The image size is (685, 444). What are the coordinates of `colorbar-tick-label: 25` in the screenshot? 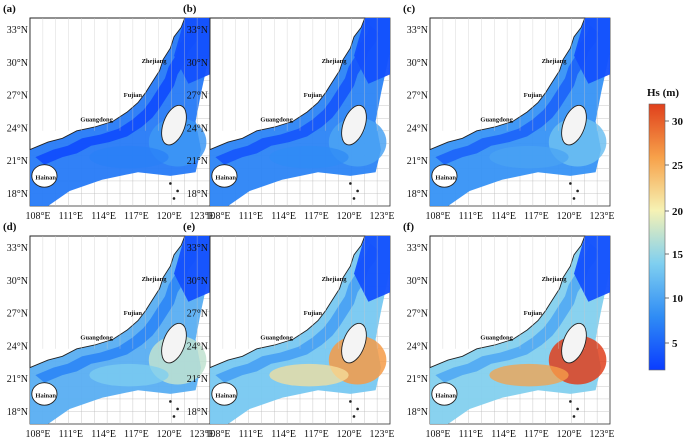 It's located at (678, 166).